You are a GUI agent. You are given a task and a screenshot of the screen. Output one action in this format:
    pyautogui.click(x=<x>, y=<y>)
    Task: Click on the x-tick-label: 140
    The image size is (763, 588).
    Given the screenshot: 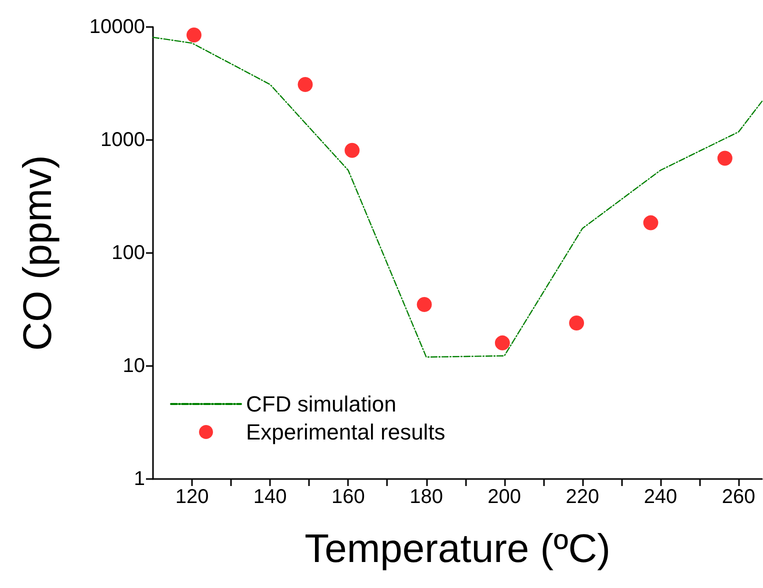 What is the action you would take?
    pyautogui.click(x=270, y=497)
    